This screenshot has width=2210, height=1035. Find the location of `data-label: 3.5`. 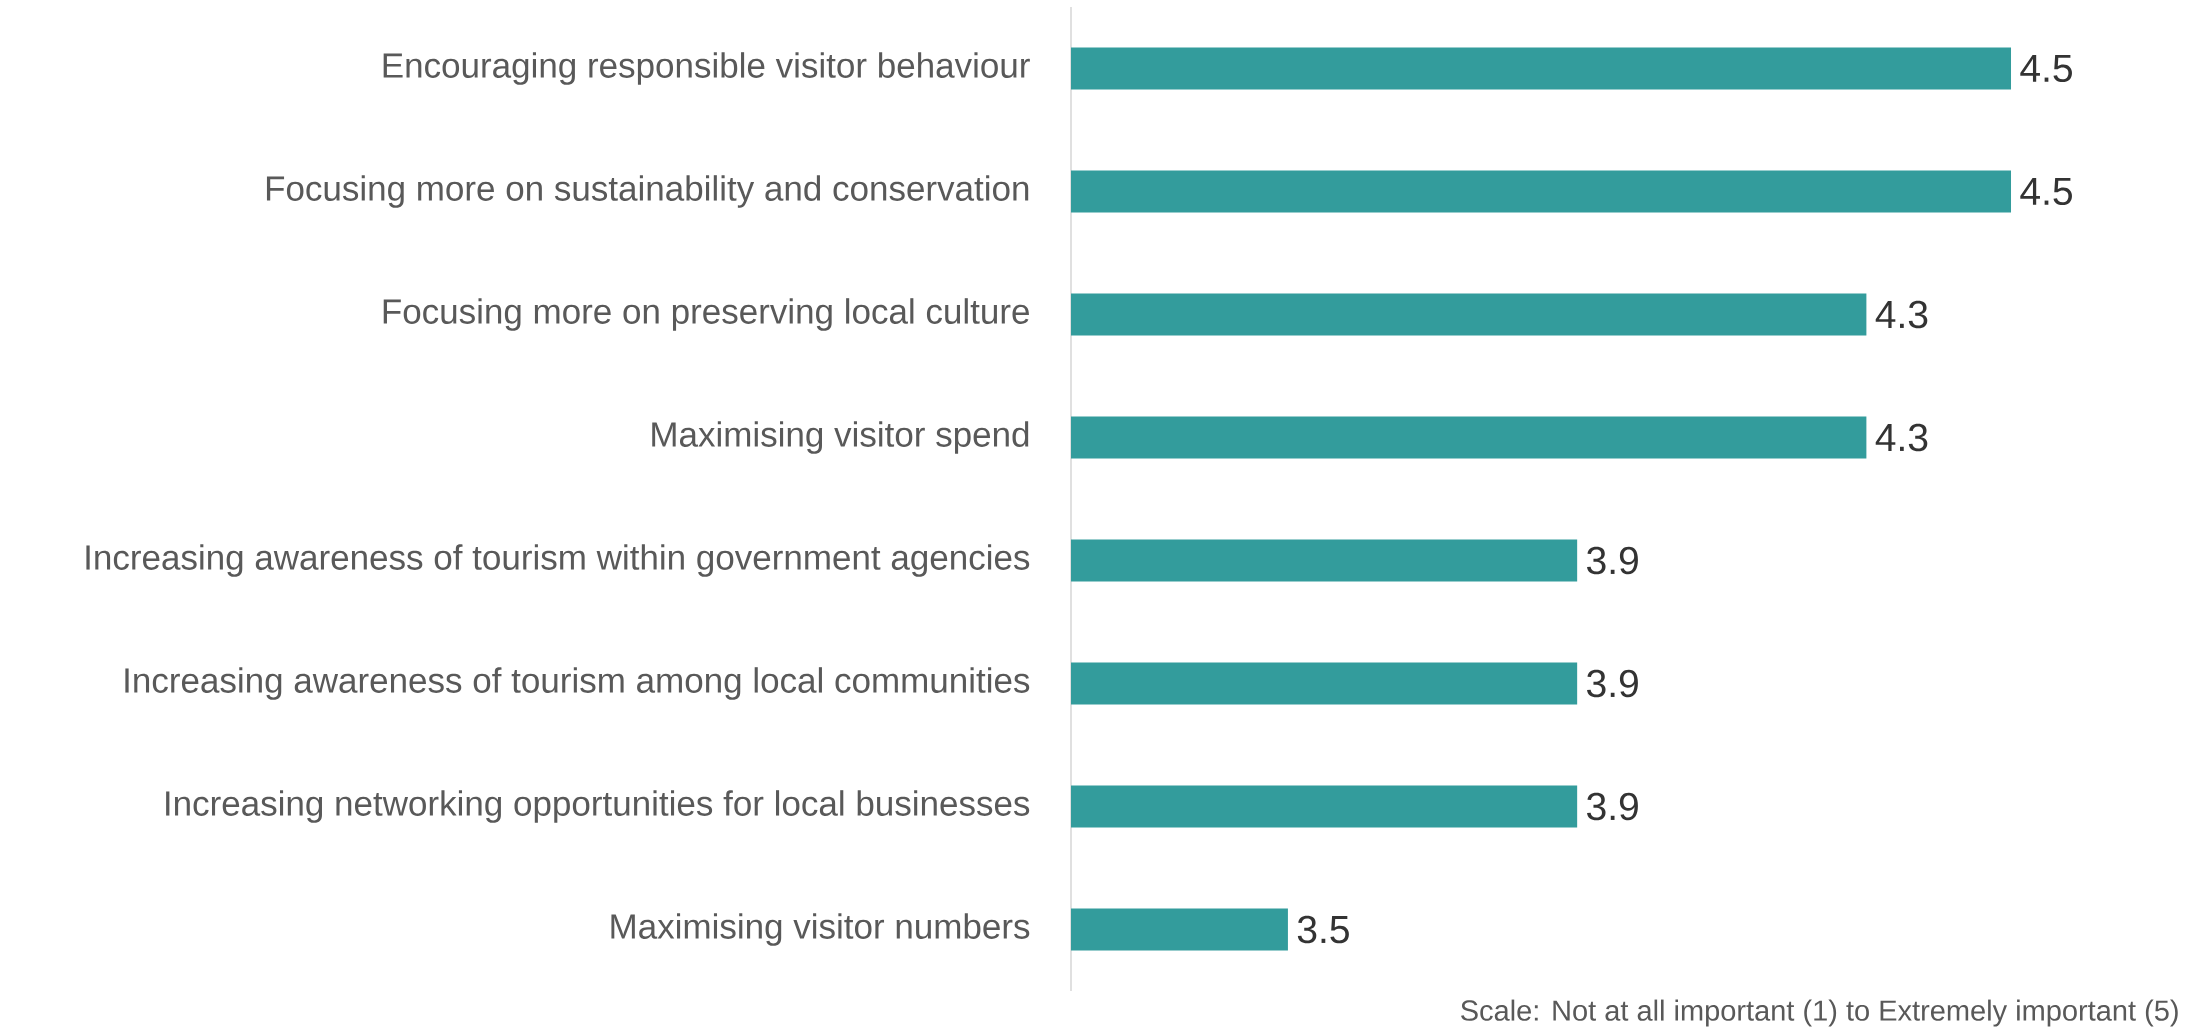

data-label: 3.5 is located at coordinates (1323, 929).